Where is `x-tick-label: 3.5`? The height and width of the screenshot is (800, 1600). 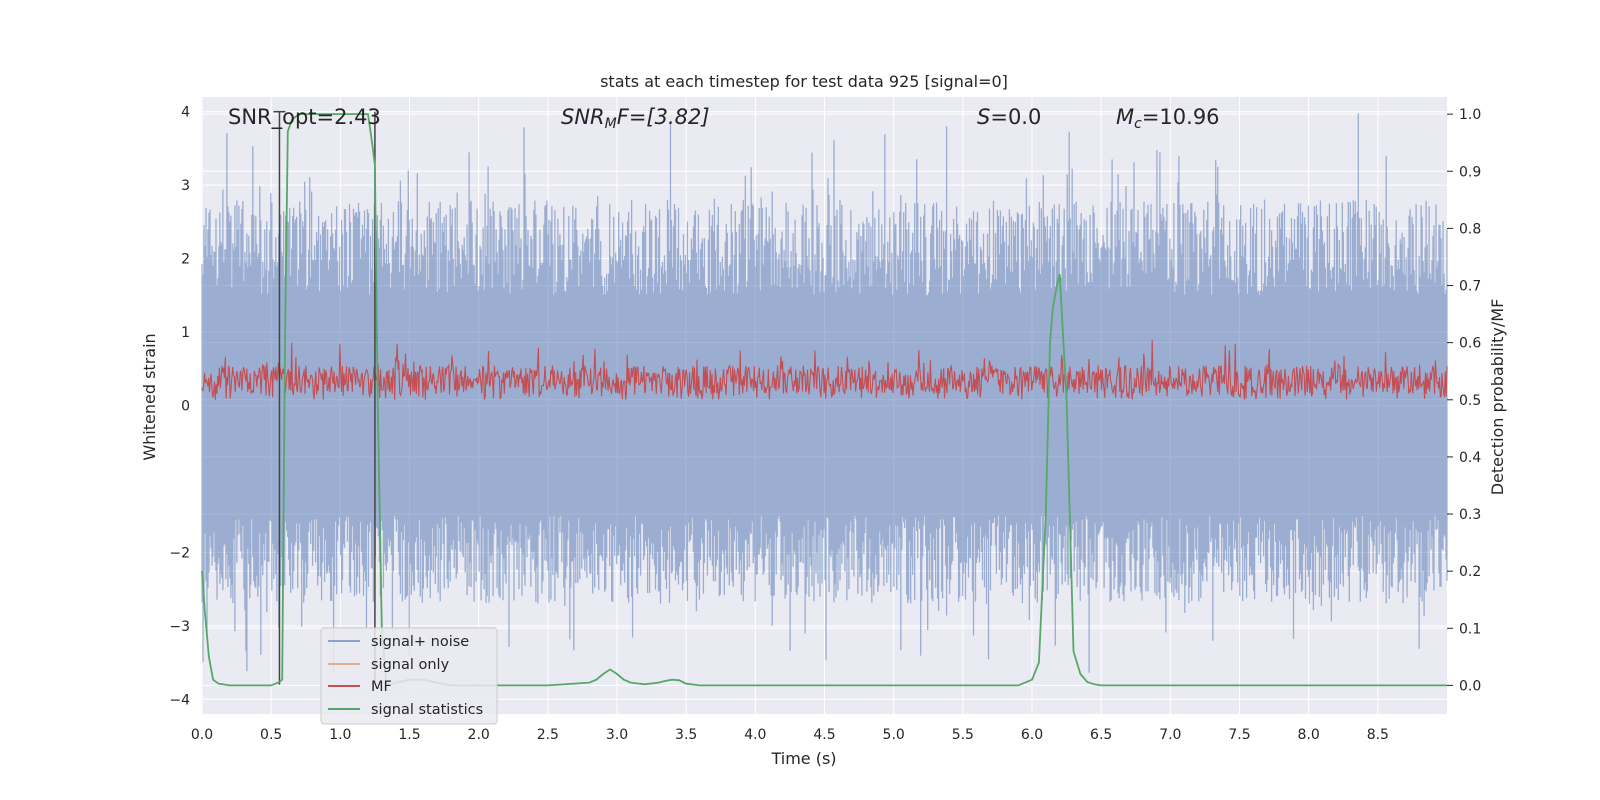 x-tick-label: 3.5 is located at coordinates (686, 735).